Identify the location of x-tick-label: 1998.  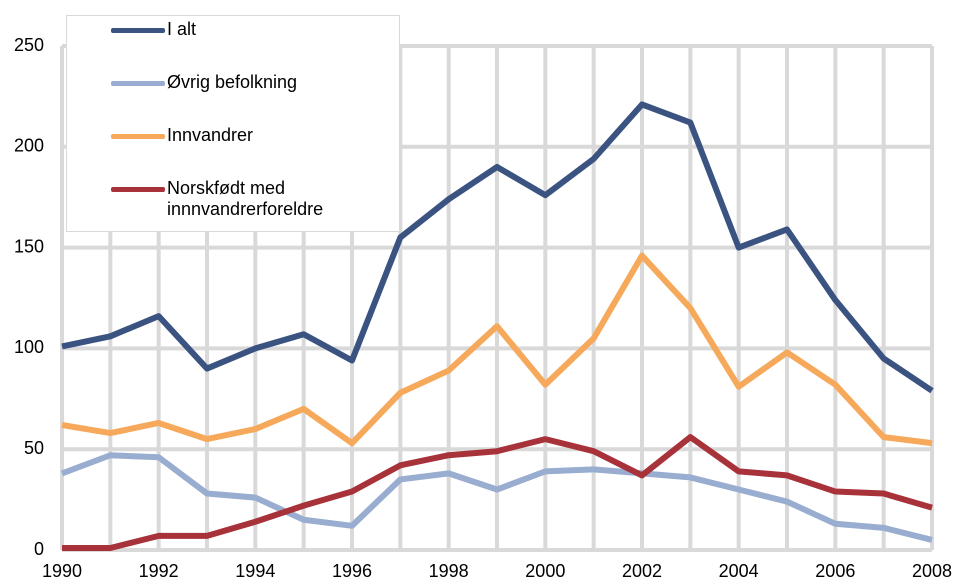
(449, 571).